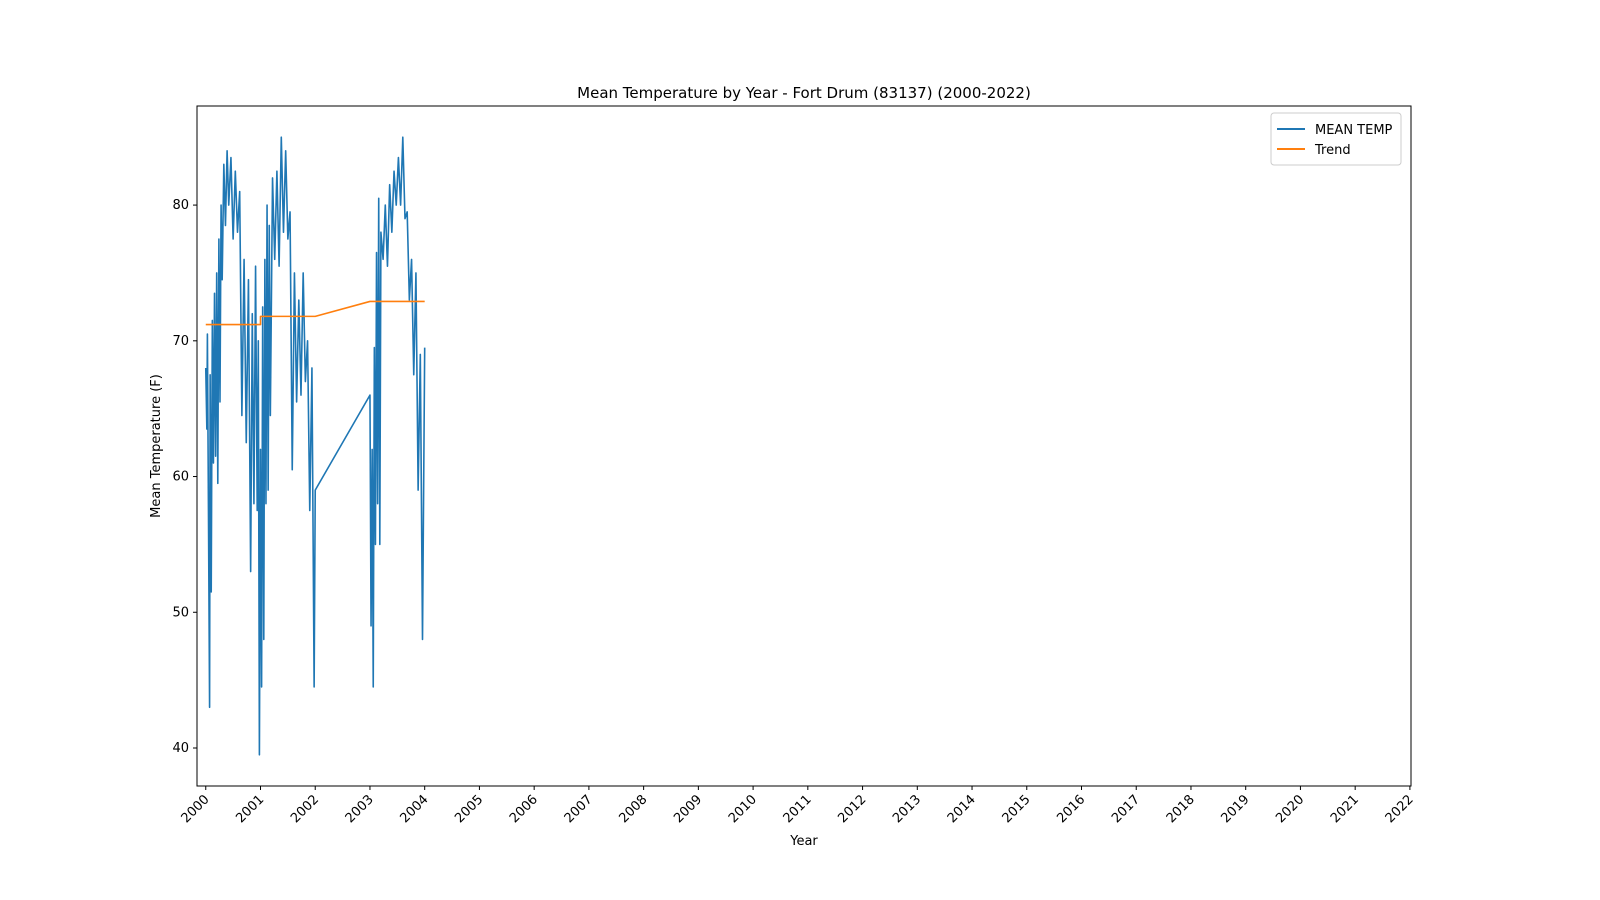 Image resolution: width=1600 pixels, height=900 pixels. Describe the element at coordinates (180, 612) in the screenshot. I see `y-tick-label: 50` at that location.